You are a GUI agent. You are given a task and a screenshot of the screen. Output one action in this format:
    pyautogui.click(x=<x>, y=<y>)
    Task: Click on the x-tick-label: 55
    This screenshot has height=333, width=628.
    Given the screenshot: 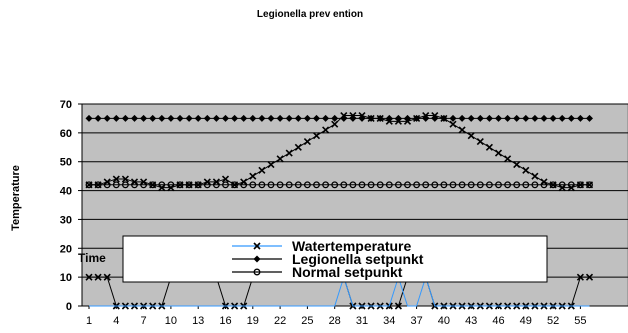 What is the action you would take?
    pyautogui.click(x=580, y=321)
    